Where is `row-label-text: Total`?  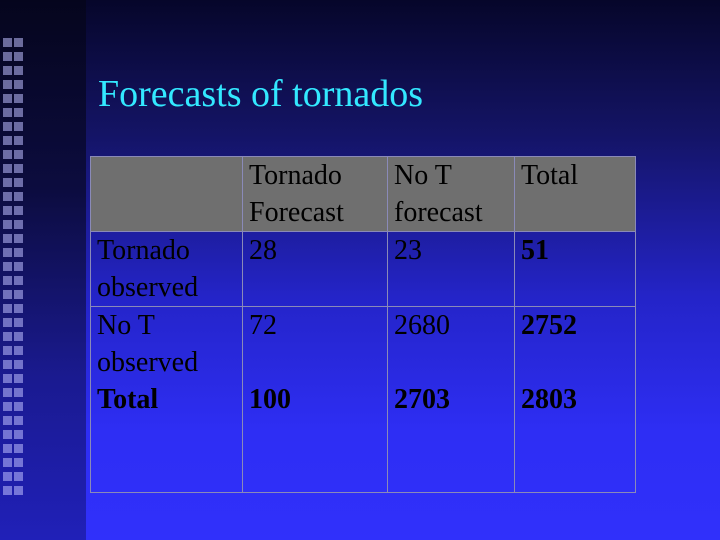 row-label-text: Total is located at coordinates (128, 399).